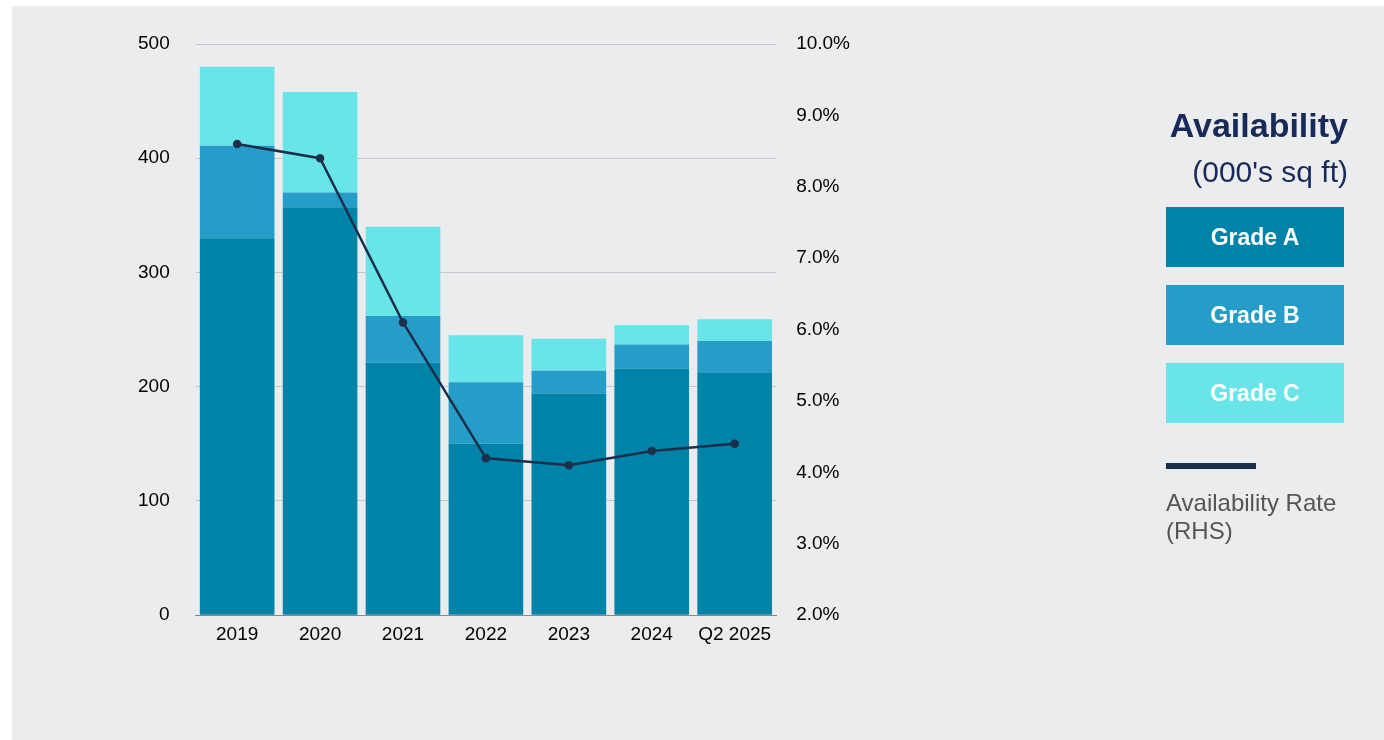 The width and height of the screenshot is (1384, 740). What do you see at coordinates (486, 633) in the screenshot?
I see `x-tick-label: 2022` at bounding box center [486, 633].